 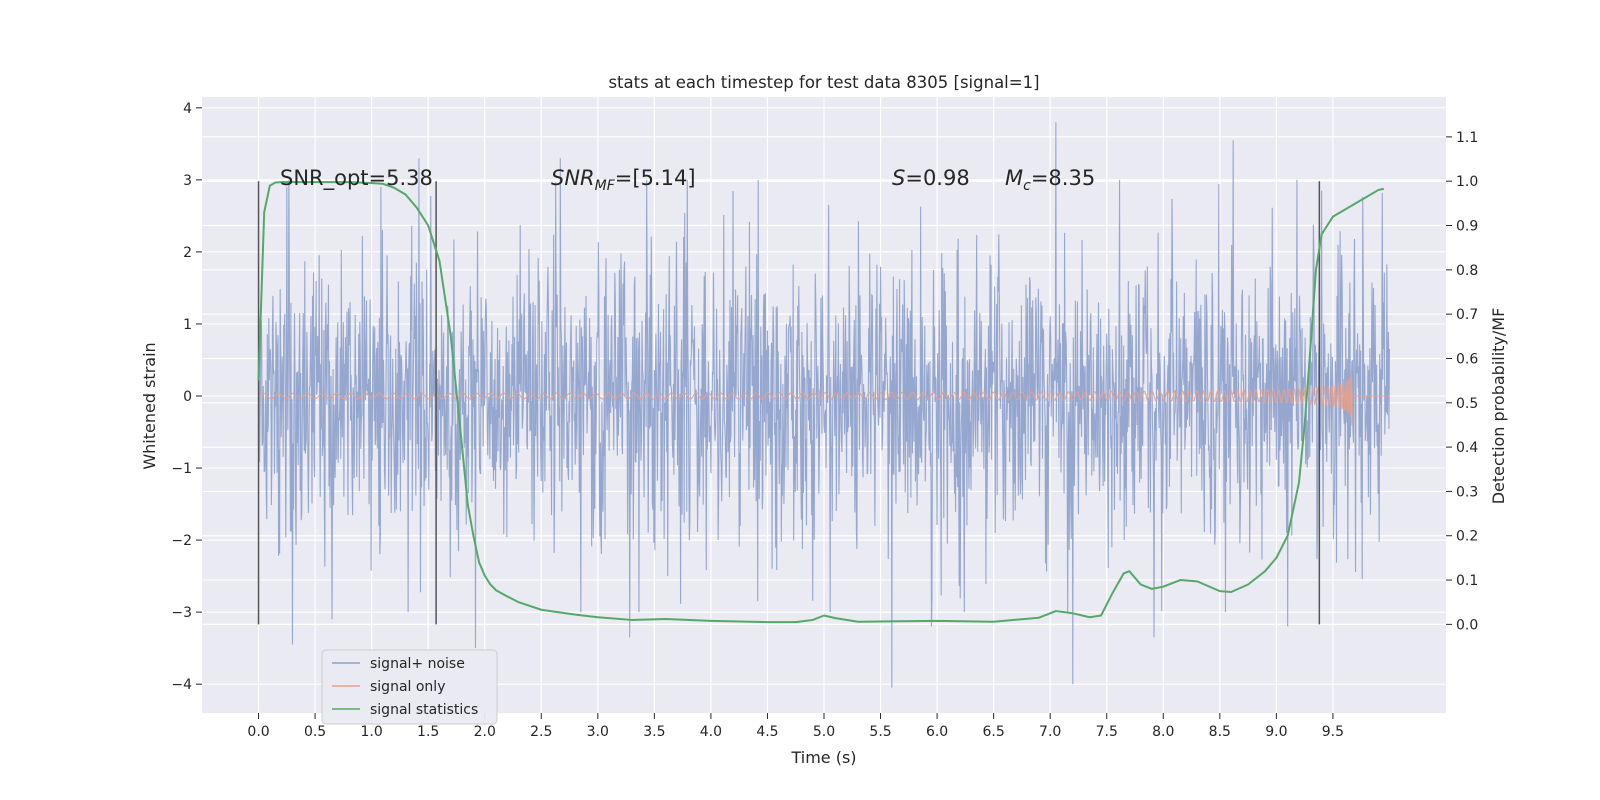 I want to click on annotation-mc: Mc=8.35, so click(x=1050, y=180).